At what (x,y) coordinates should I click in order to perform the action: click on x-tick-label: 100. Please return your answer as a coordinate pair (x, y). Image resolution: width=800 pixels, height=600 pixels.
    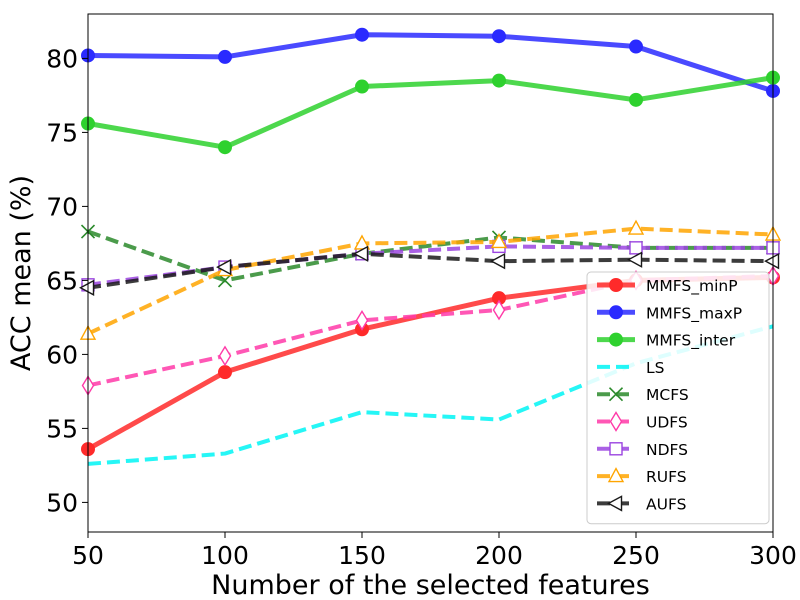
    Looking at the image, I should click on (225, 555).